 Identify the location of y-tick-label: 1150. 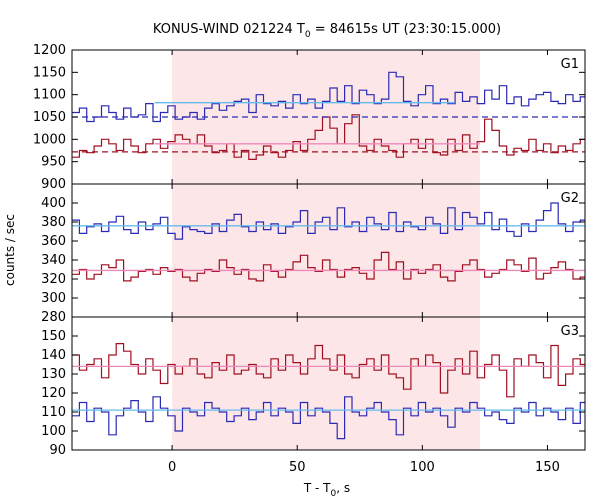
(49, 72).